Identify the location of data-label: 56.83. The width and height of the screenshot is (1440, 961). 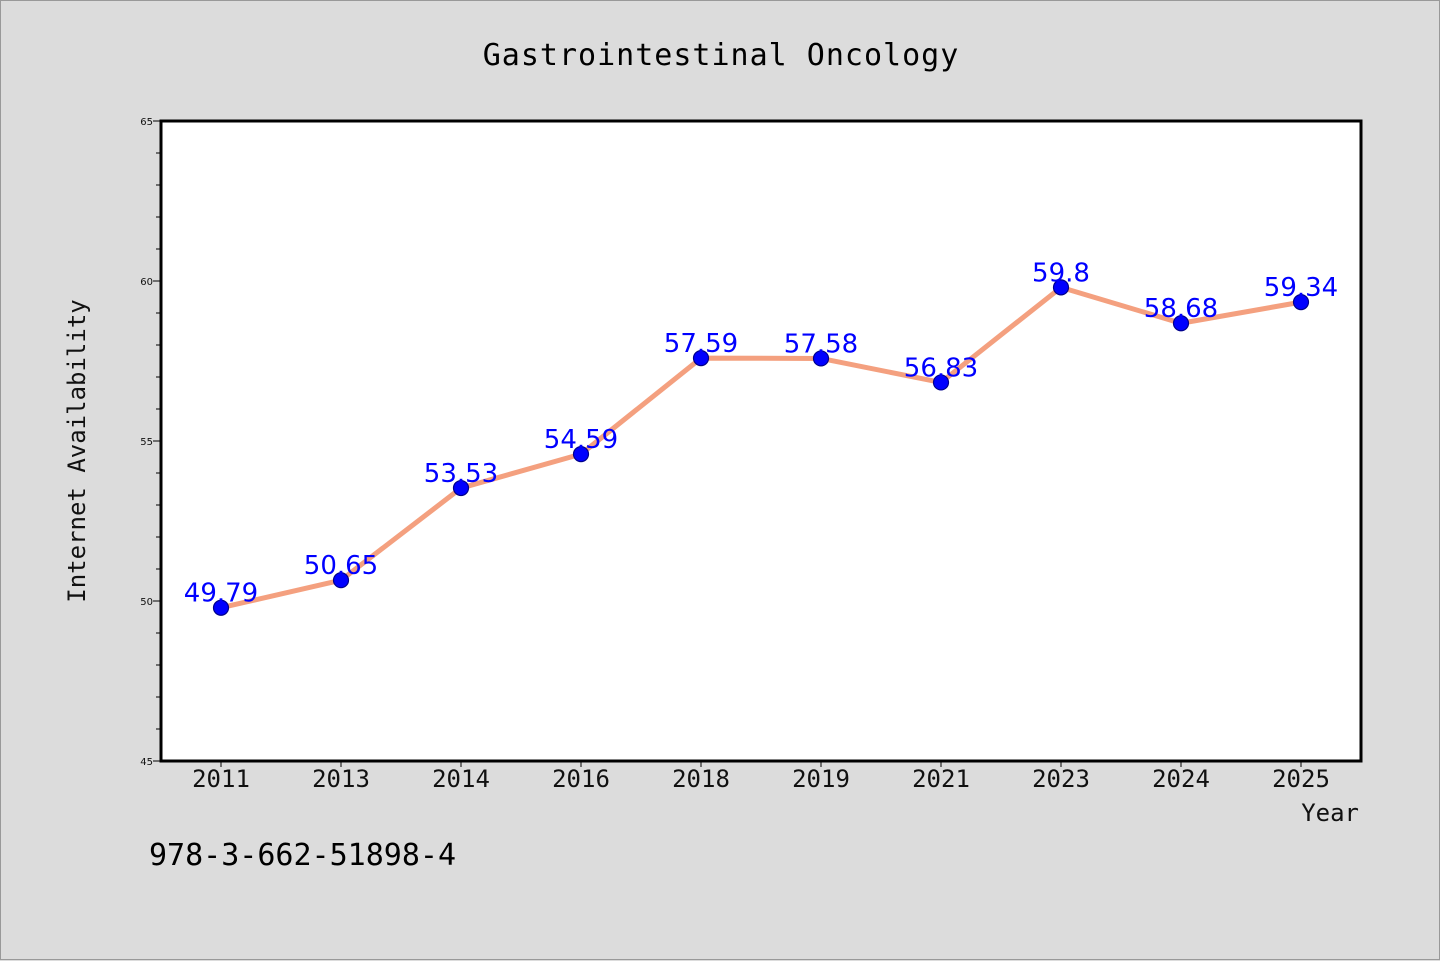
(941, 368).